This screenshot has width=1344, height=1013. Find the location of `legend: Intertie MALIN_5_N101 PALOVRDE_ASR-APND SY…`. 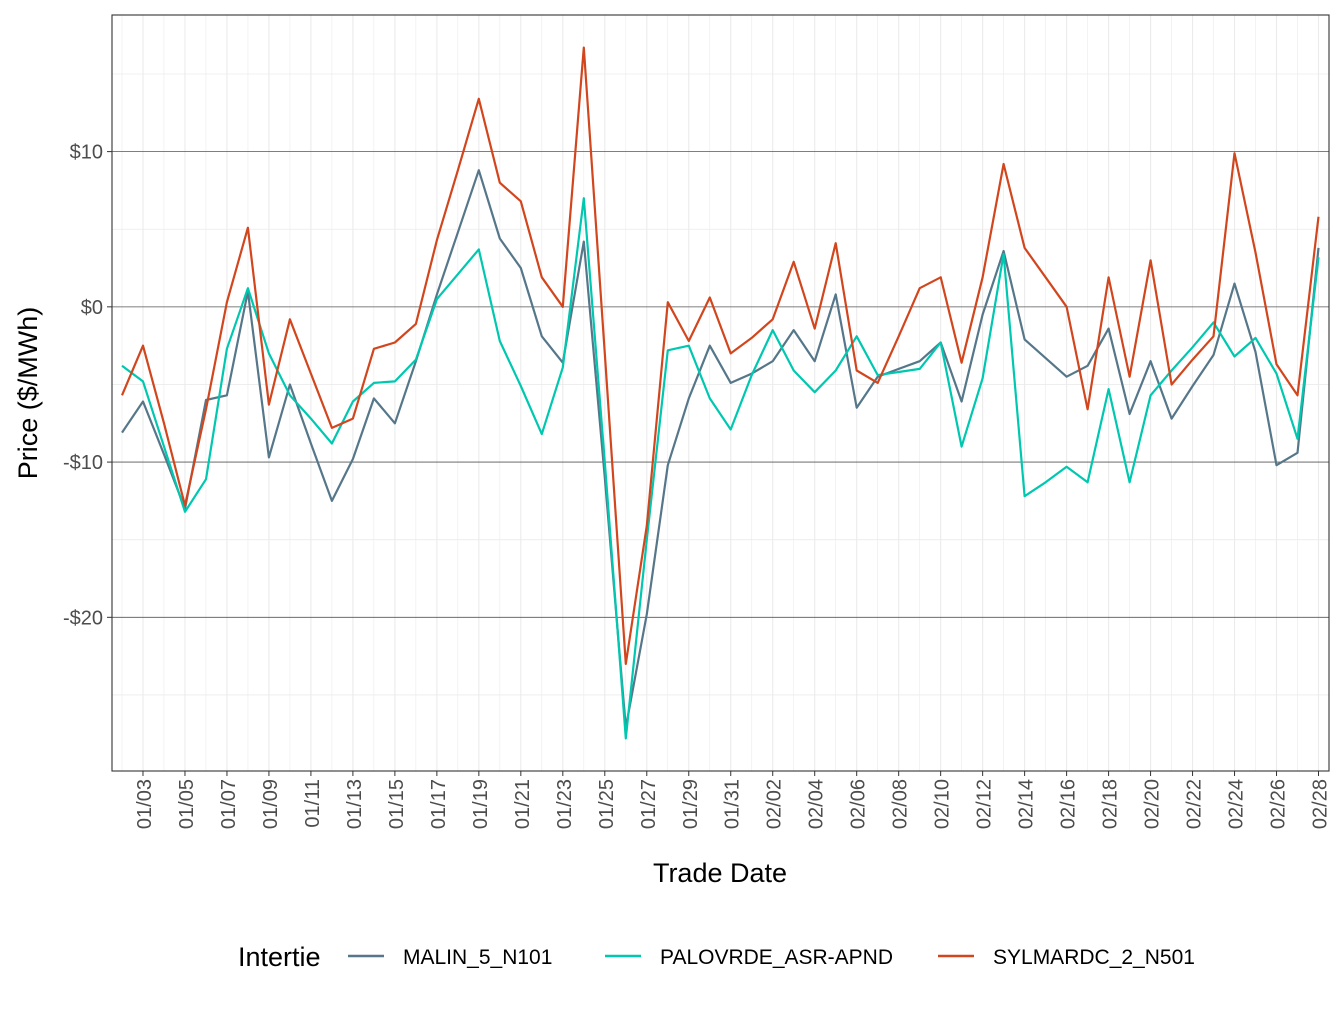

legend: Intertie MALIN_5_N101 PALOVRDE_ASR-APND SY… is located at coordinates (716, 957).